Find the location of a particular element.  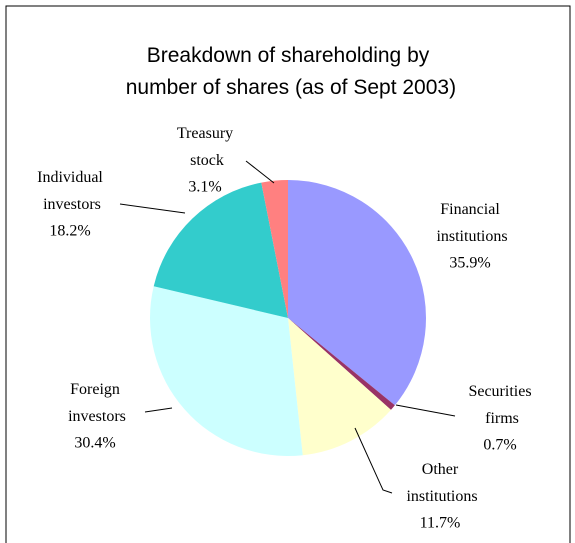

slice-label: Financial institutions is located at coordinates (469, 223).